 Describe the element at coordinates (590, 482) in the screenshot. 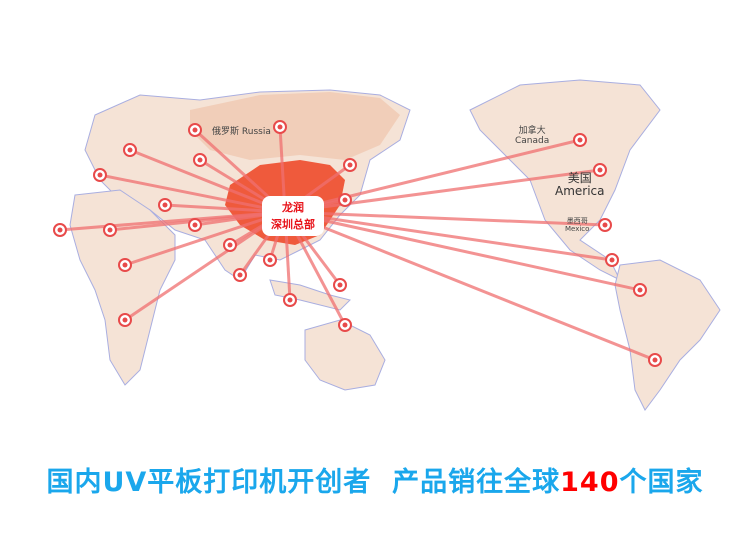

I see `country-count: 140` at that location.